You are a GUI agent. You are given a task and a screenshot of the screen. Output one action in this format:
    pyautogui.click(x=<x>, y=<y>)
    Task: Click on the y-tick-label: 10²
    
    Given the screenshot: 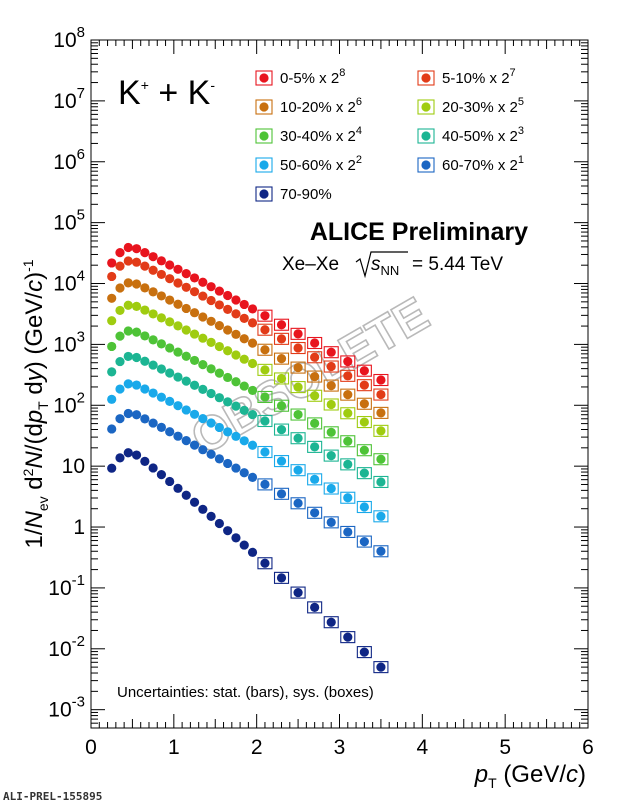 What is the action you would take?
    pyautogui.click(x=69, y=403)
    